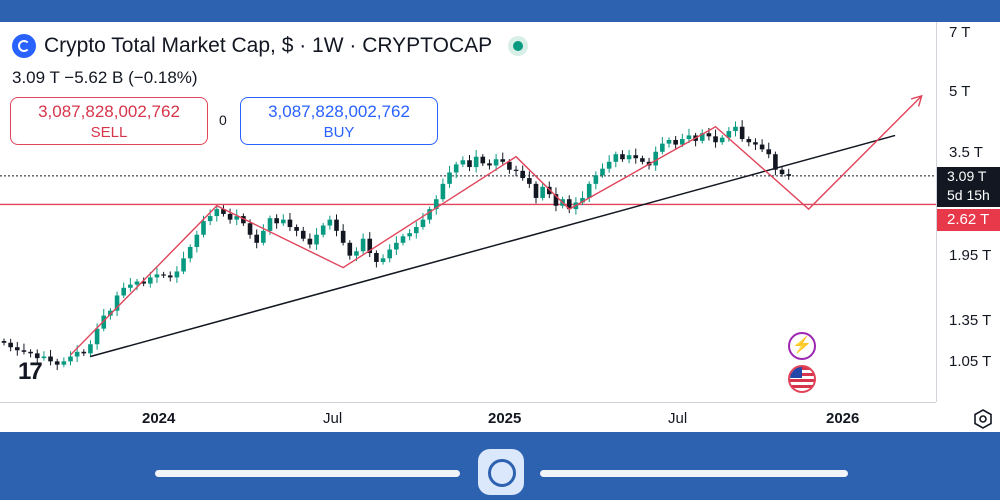 The image size is (1000, 500). What do you see at coordinates (501, 472) in the screenshot?
I see `home-button` at bounding box center [501, 472].